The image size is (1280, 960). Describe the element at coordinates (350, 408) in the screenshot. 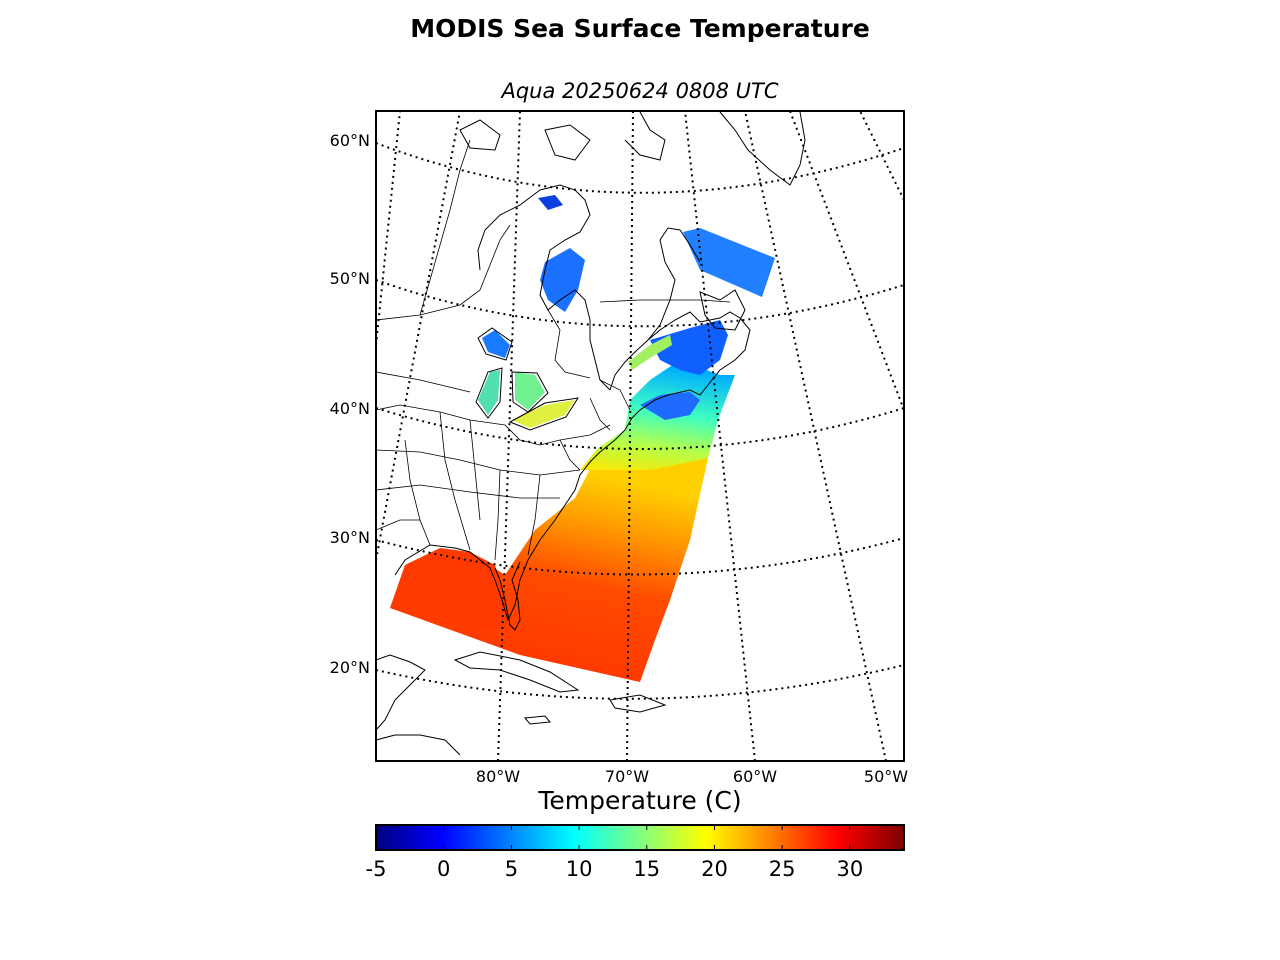

I see `lat-label-40: 40°N` at that location.